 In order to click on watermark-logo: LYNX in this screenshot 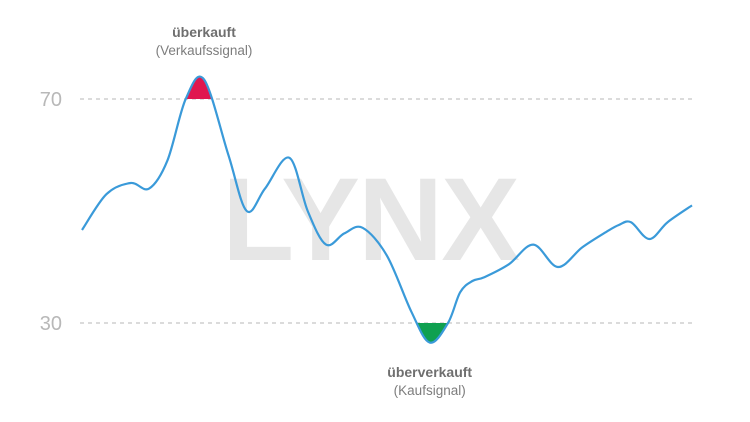, I will do `click(370, 220)`.